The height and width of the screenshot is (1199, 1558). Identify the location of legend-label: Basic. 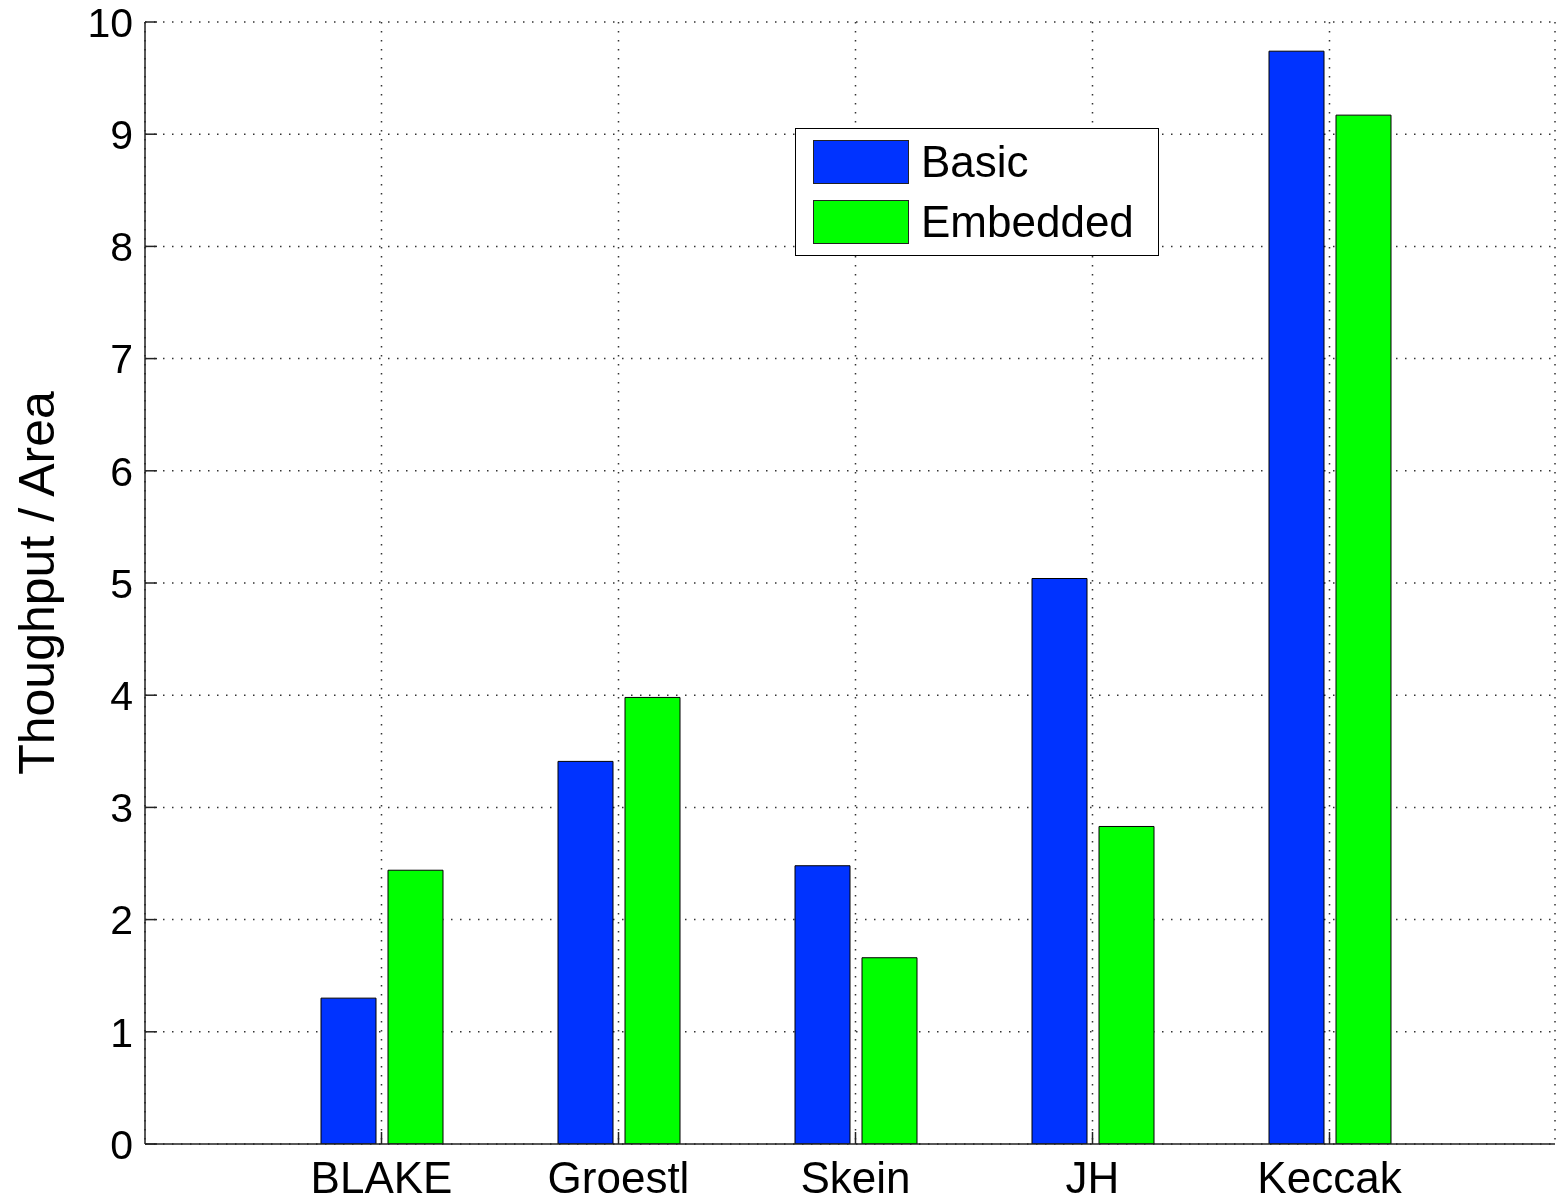
(975, 161).